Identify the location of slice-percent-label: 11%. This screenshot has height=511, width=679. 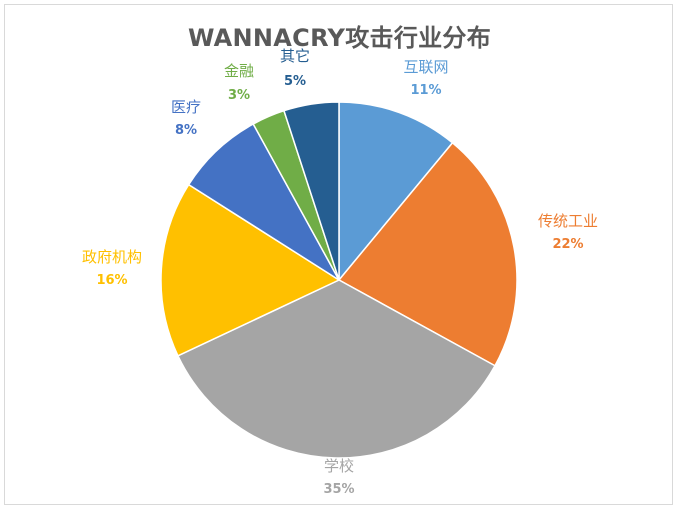
(425, 90).